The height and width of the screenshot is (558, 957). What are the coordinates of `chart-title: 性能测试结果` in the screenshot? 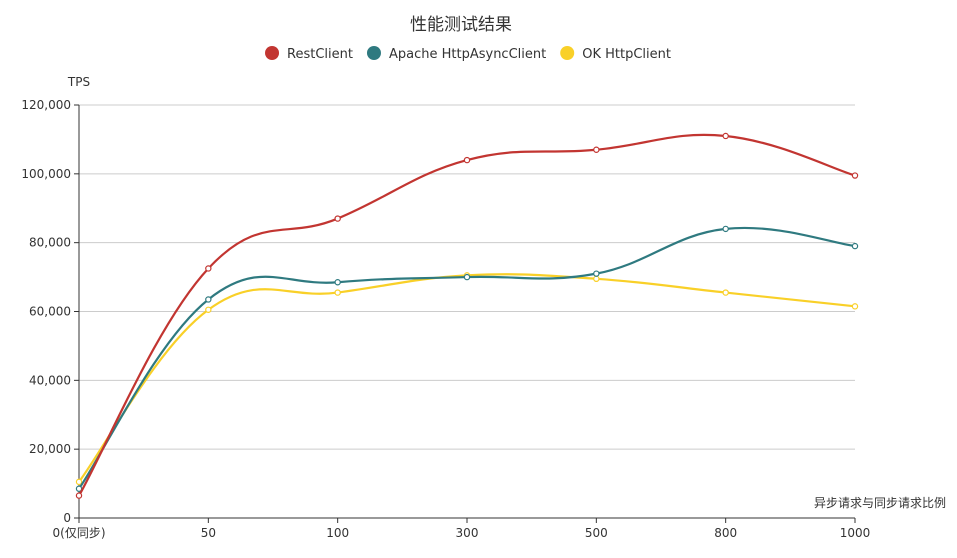 It's located at (461, 25).